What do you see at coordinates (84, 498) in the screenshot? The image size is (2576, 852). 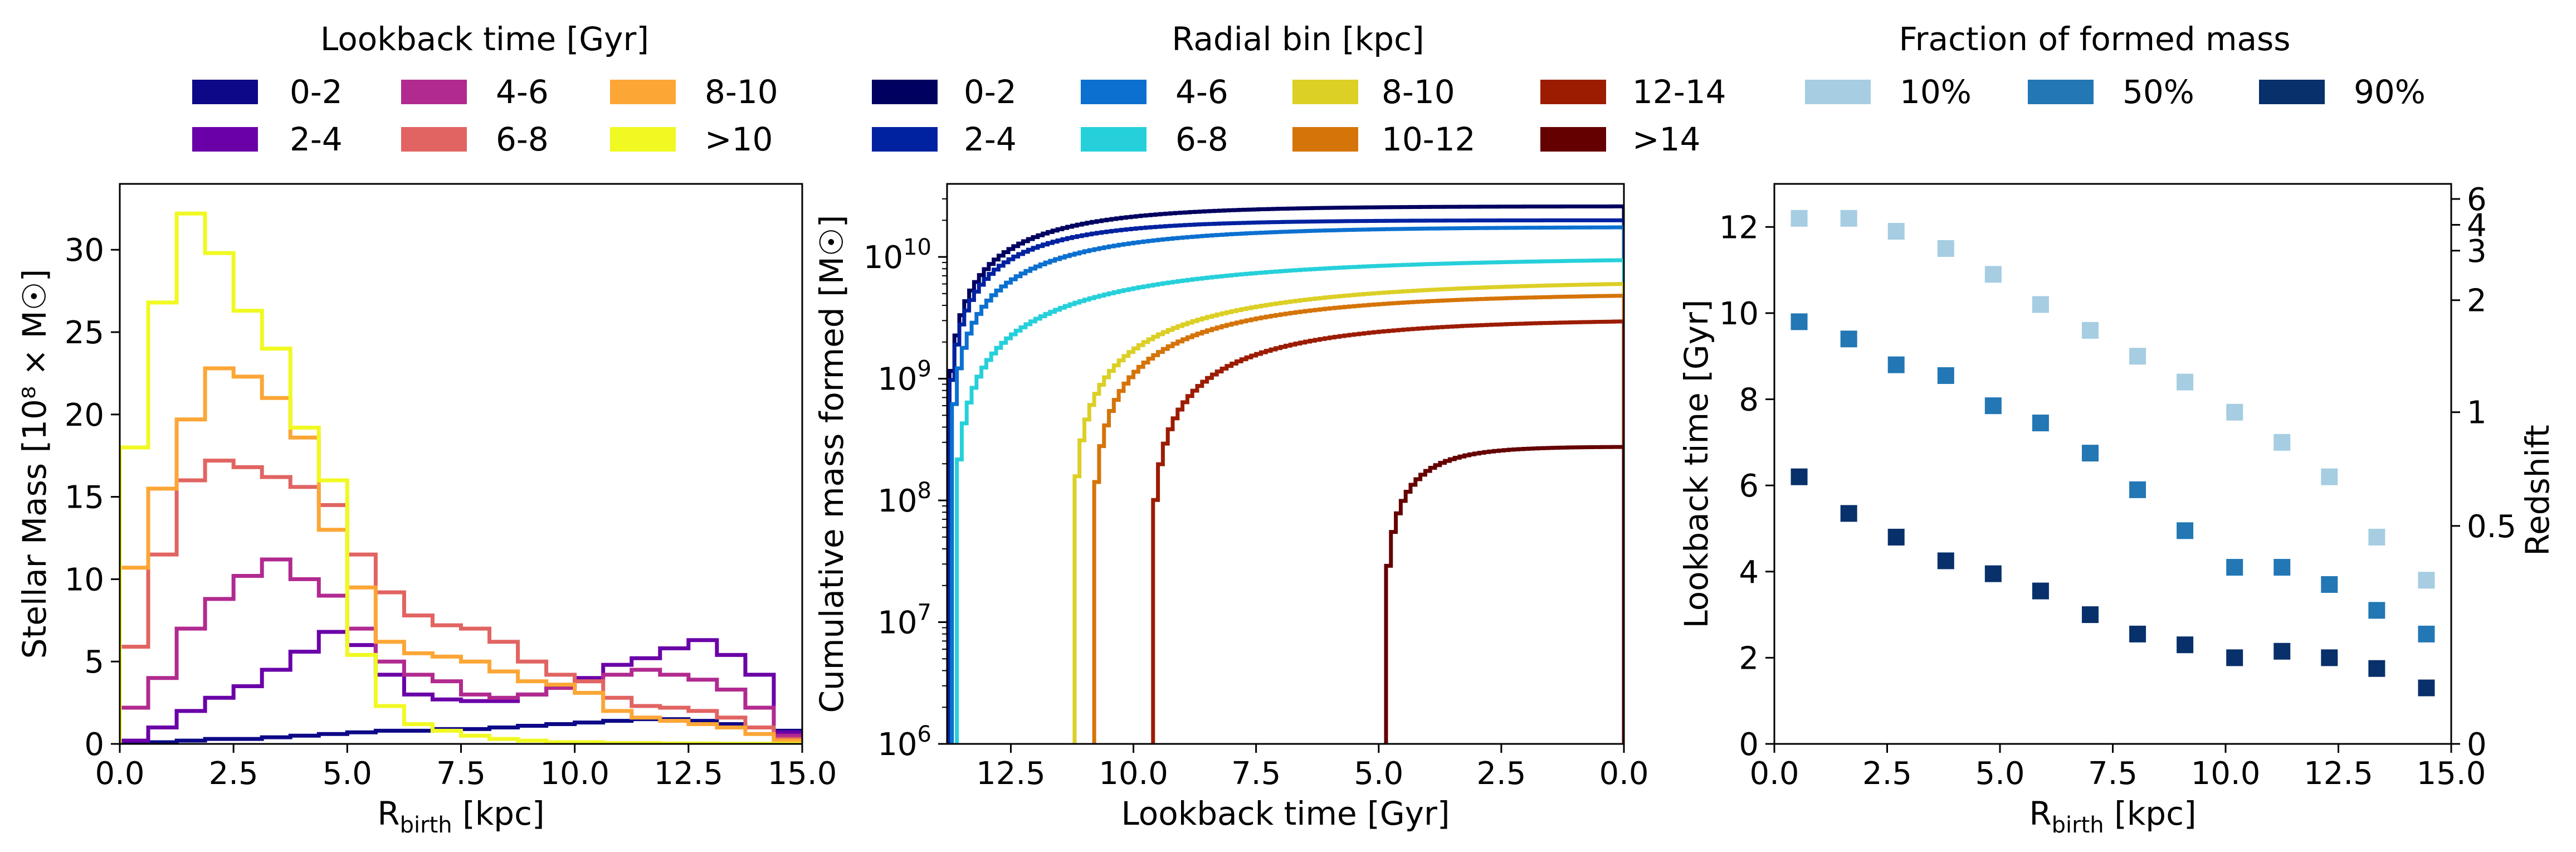 I see `y-tick-label: 15` at bounding box center [84, 498].